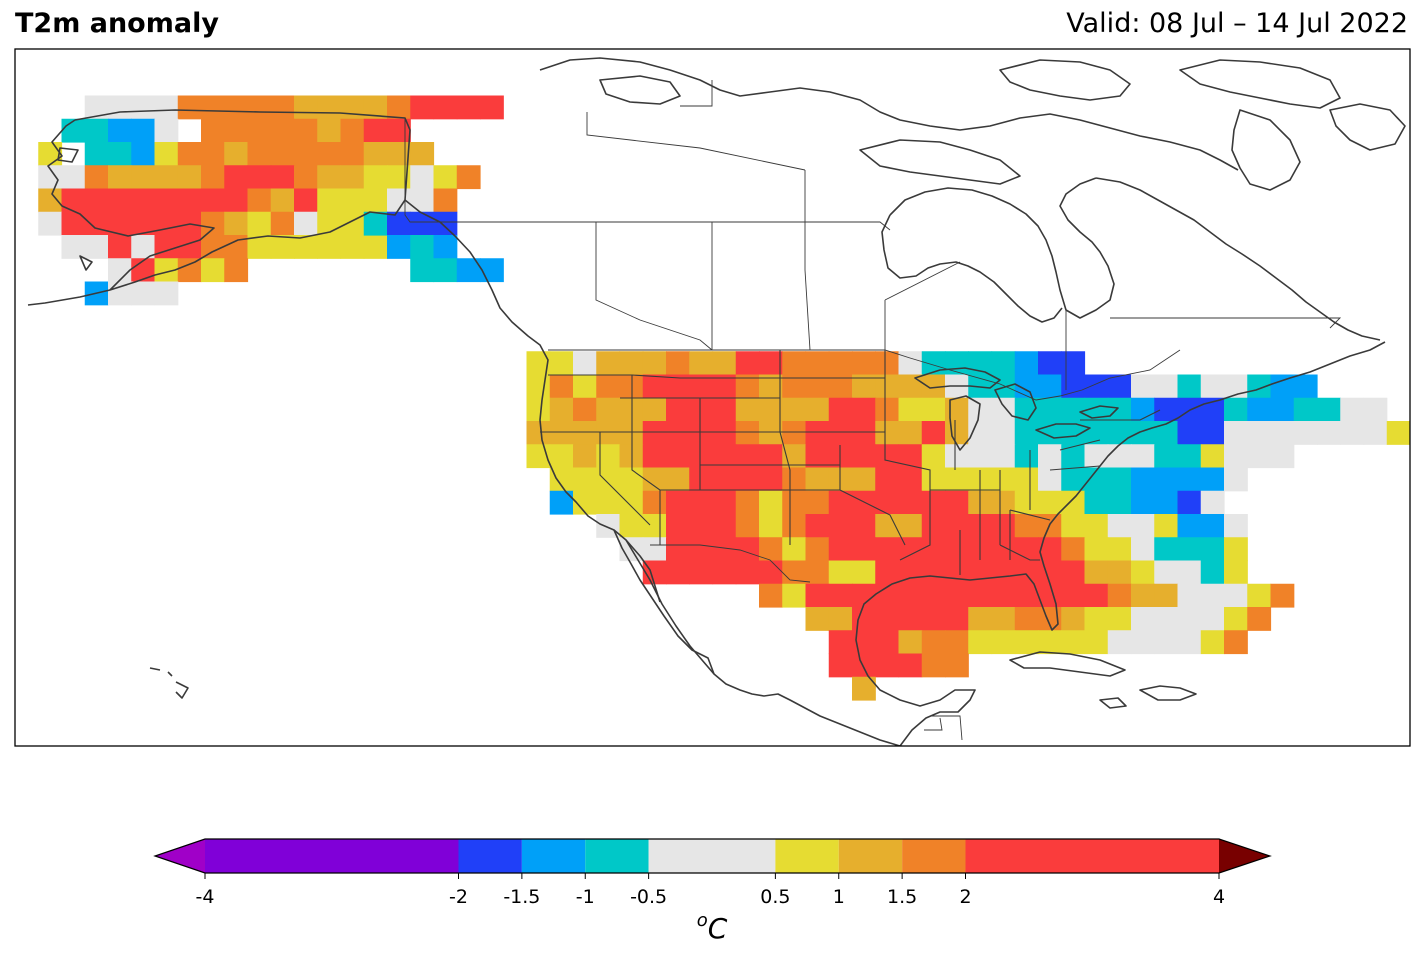 The image size is (1425, 959). What do you see at coordinates (1237, 23) in the screenshot?
I see `valid-date-range: Valid: 08 Jul – 14 Jul 2022` at bounding box center [1237, 23].